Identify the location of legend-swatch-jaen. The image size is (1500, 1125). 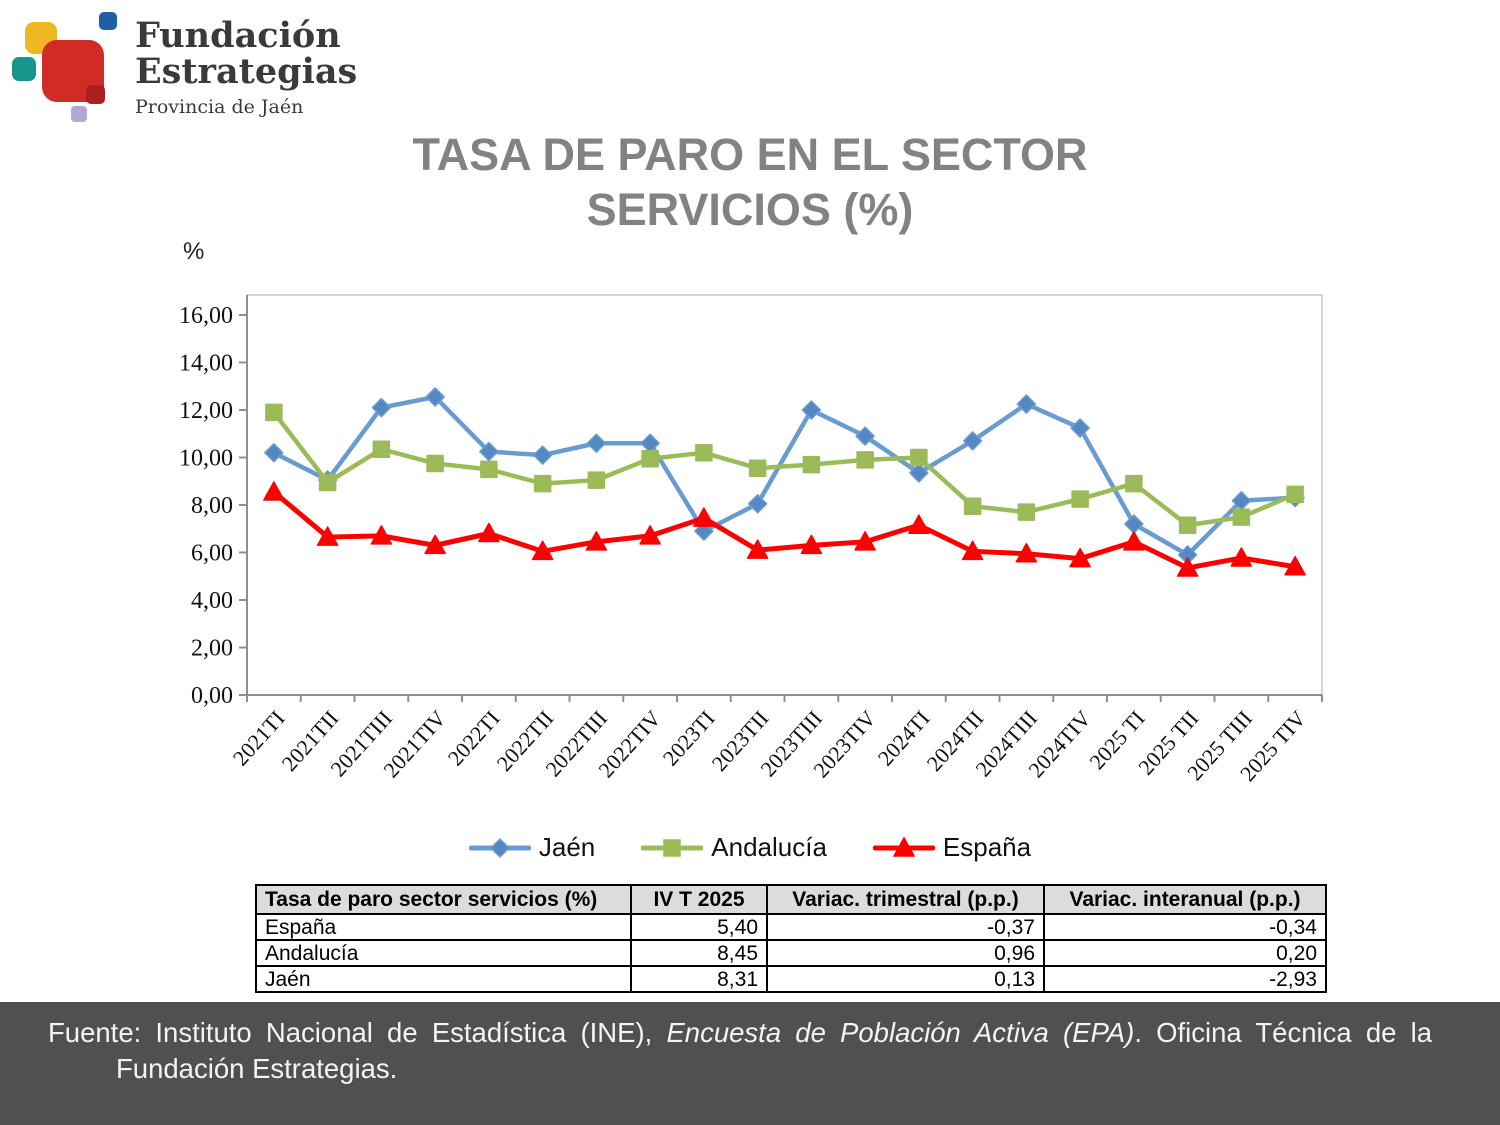
(499, 847).